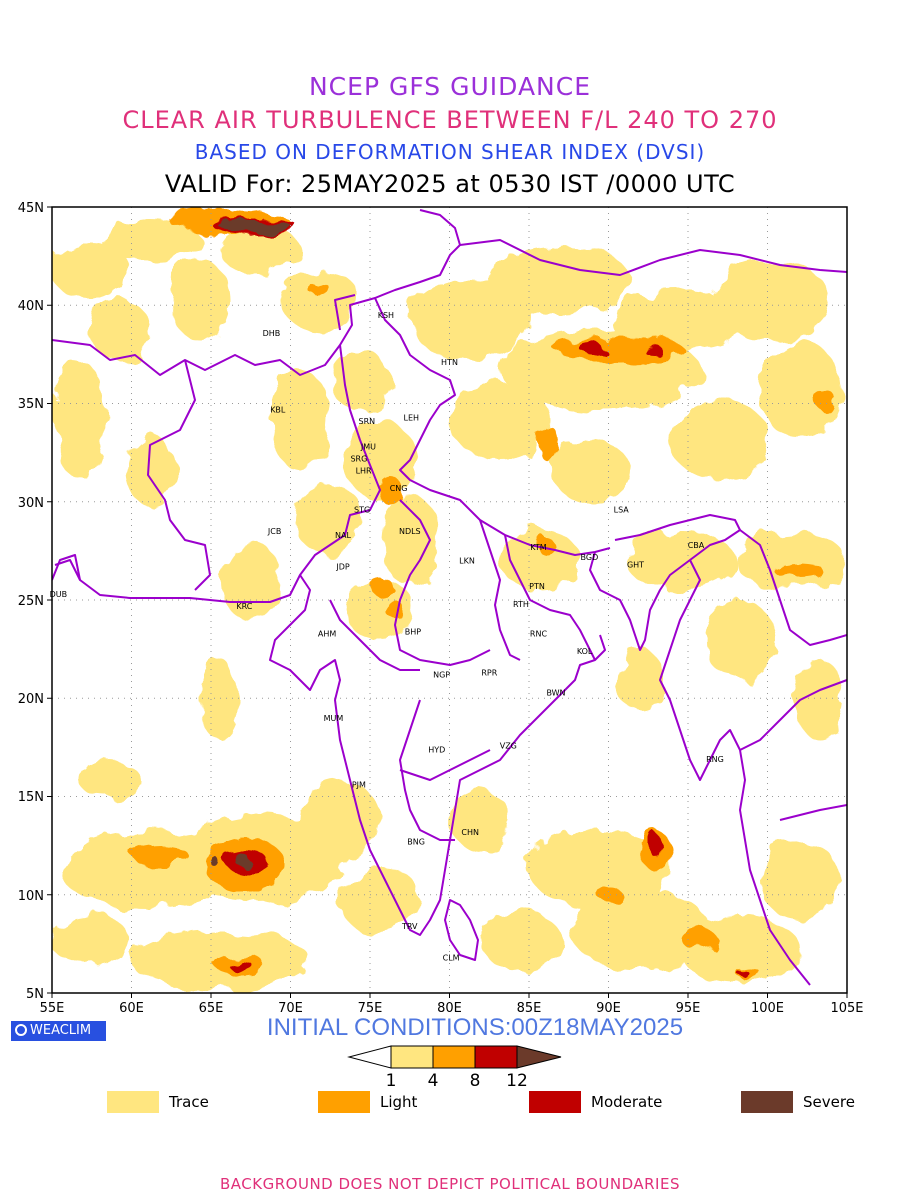 The width and height of the screenshot is (900, 1200). I want to click on lat-label: 10N, so click(31, 896).